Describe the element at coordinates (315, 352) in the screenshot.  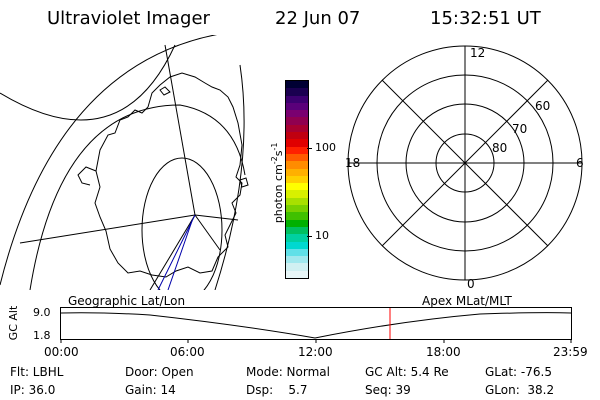
I see `timeline-tick-label-12: 12:00` at that location.